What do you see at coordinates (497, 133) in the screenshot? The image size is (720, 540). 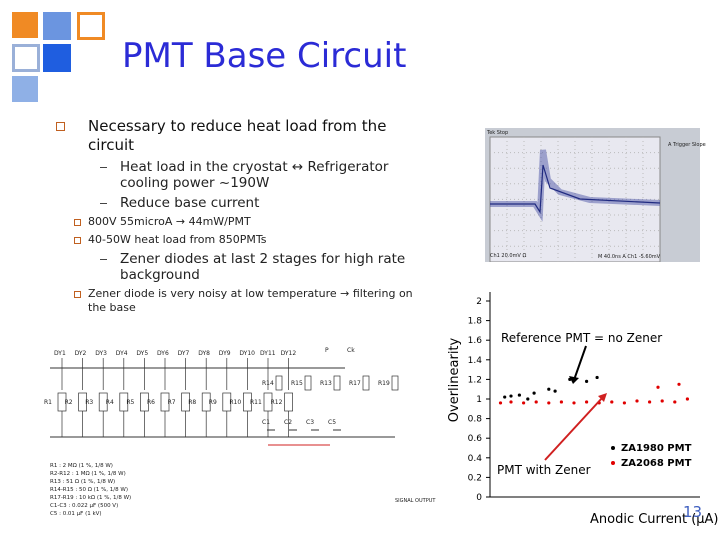 I see `scope-label: Tek Stop` at bounding box center [497, 133].